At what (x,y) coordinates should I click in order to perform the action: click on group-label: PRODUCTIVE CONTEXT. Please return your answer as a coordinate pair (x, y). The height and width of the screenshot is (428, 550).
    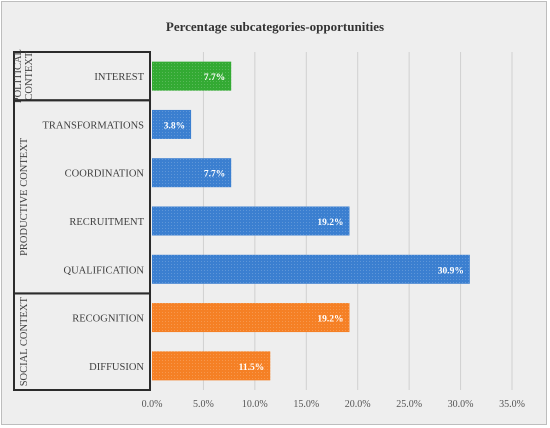
    Looking at the image, I should click on (24, 196).